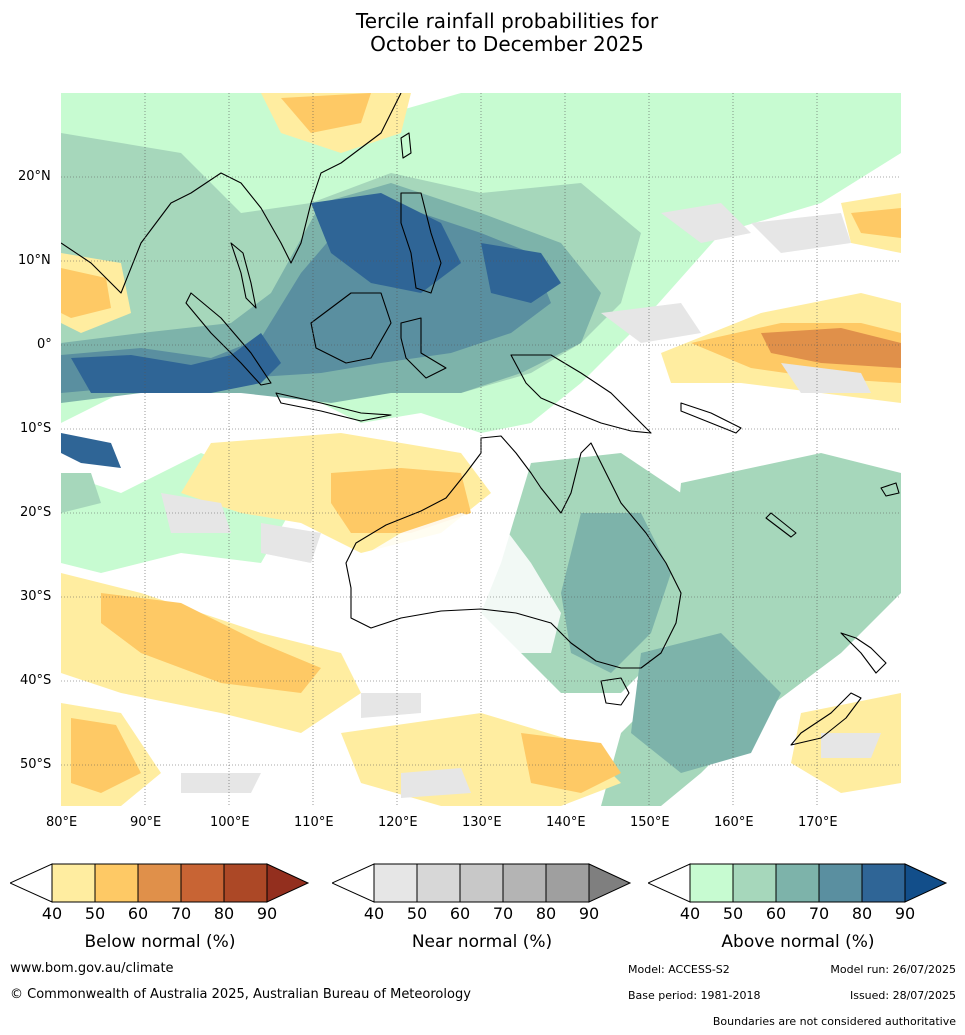 The width and height of the screenshot is (965, 1035). Describe the element at coordinates (679, 969) in the screenshot. I see `footer-model: Model: ACCESS-S2` at that location.